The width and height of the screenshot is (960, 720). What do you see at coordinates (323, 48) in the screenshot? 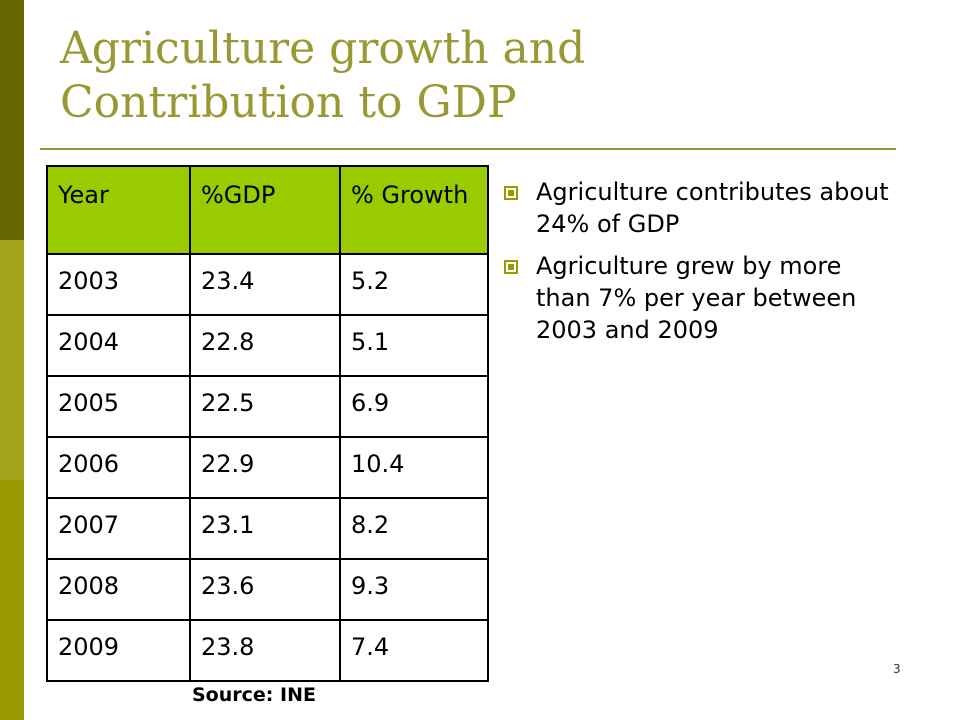
I see `slide-title-line-1: Agriculture growth and` at bounding box center [323, 48].